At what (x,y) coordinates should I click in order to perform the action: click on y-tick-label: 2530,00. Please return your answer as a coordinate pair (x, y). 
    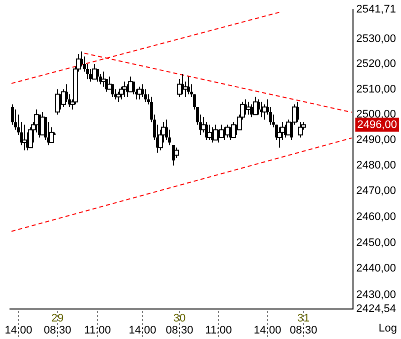
    Looking at the image, I should click on (376, 38).